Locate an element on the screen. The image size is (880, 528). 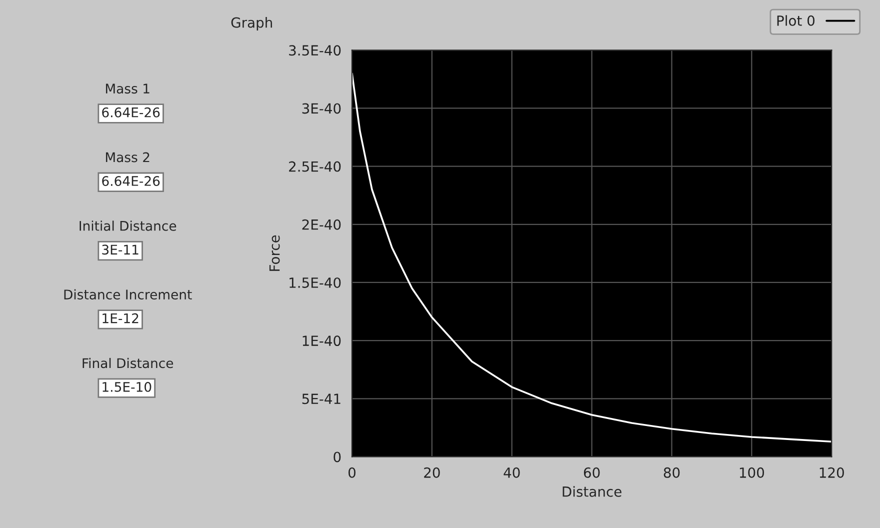
x-axis-title: Distance is located at coordinates (592, 491).